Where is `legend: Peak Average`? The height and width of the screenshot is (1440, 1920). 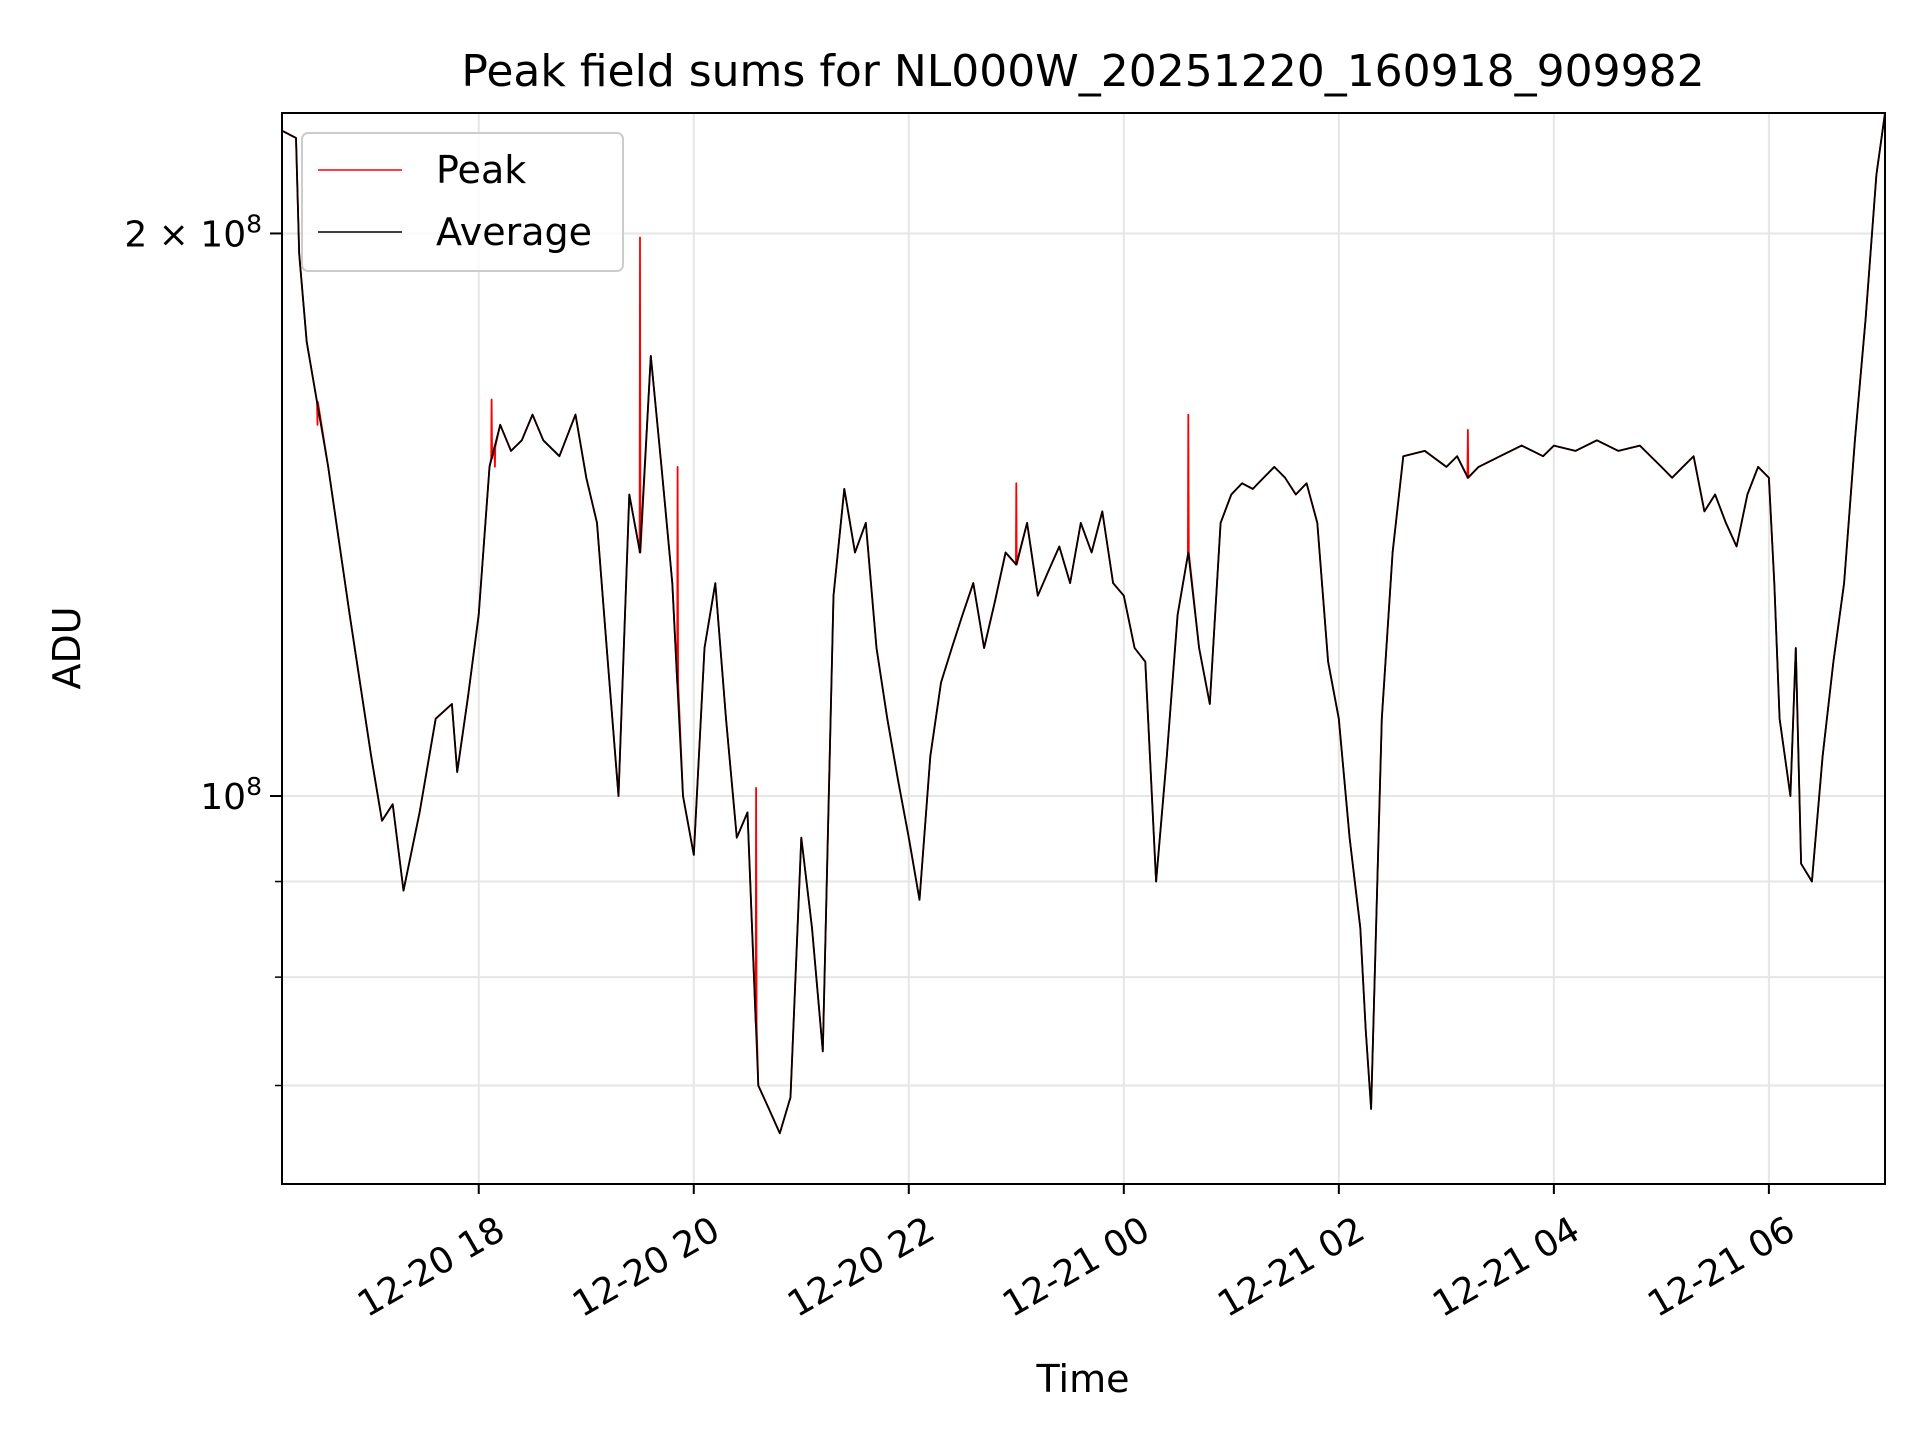
legend: Peak Average is located at coordinates (462, 202).